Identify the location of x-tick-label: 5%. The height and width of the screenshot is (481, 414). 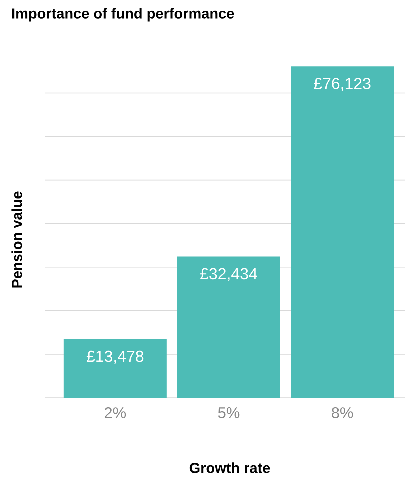
(229, 413).